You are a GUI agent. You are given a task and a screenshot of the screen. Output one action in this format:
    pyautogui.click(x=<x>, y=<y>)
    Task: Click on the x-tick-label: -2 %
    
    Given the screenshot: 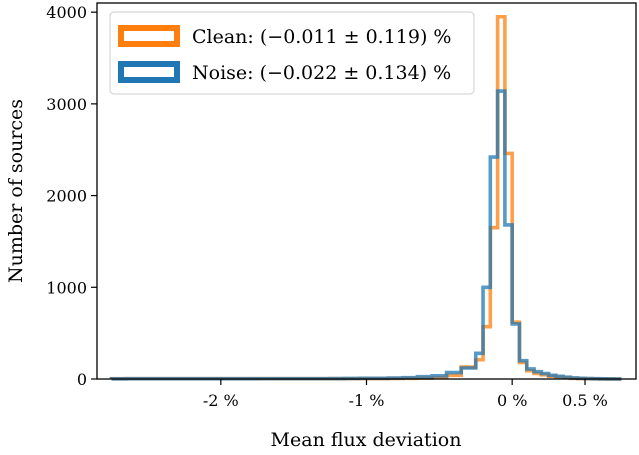 What is the action you would take?
    pyautogui.click(x=221, y=400)
    